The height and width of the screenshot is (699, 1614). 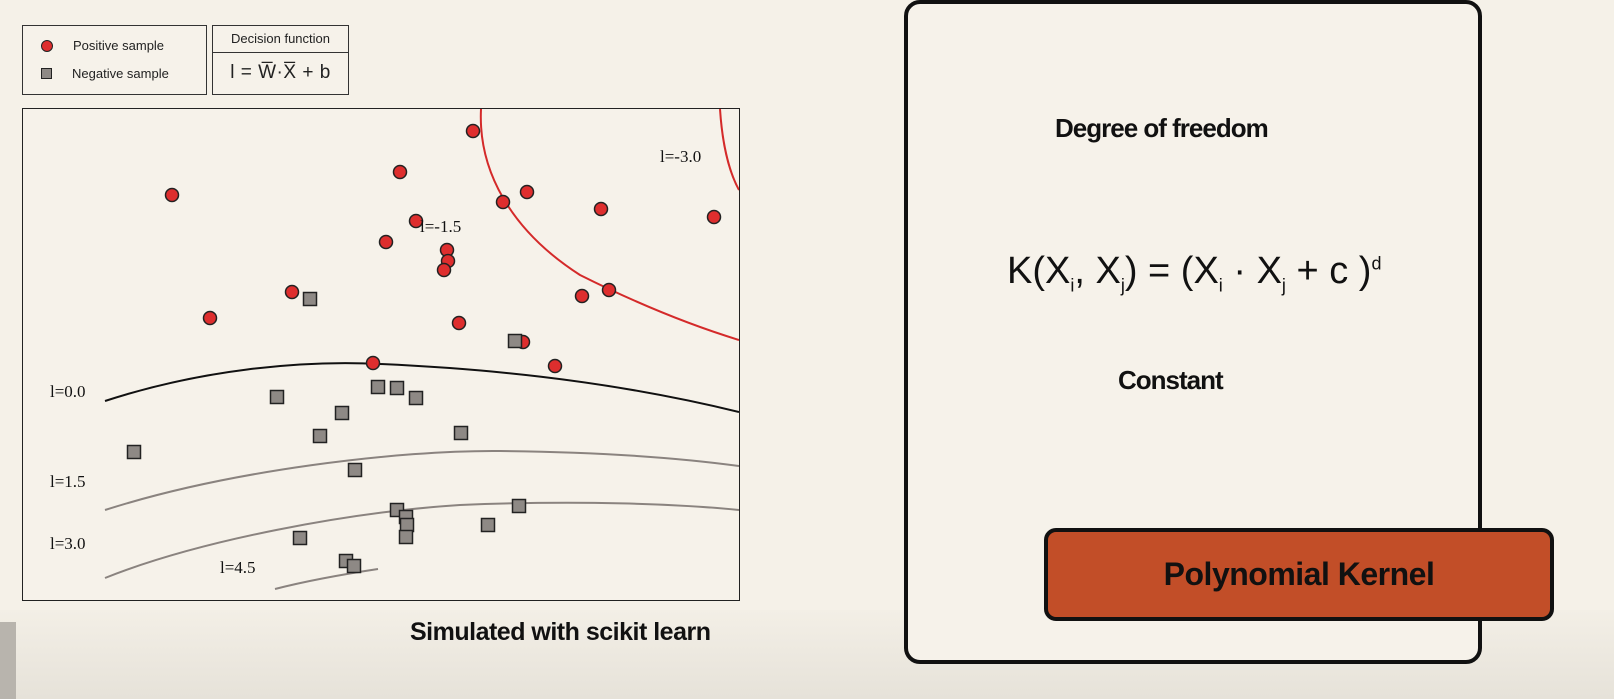 I want to click on contour-l-neg15, so click(x=609, y=225).